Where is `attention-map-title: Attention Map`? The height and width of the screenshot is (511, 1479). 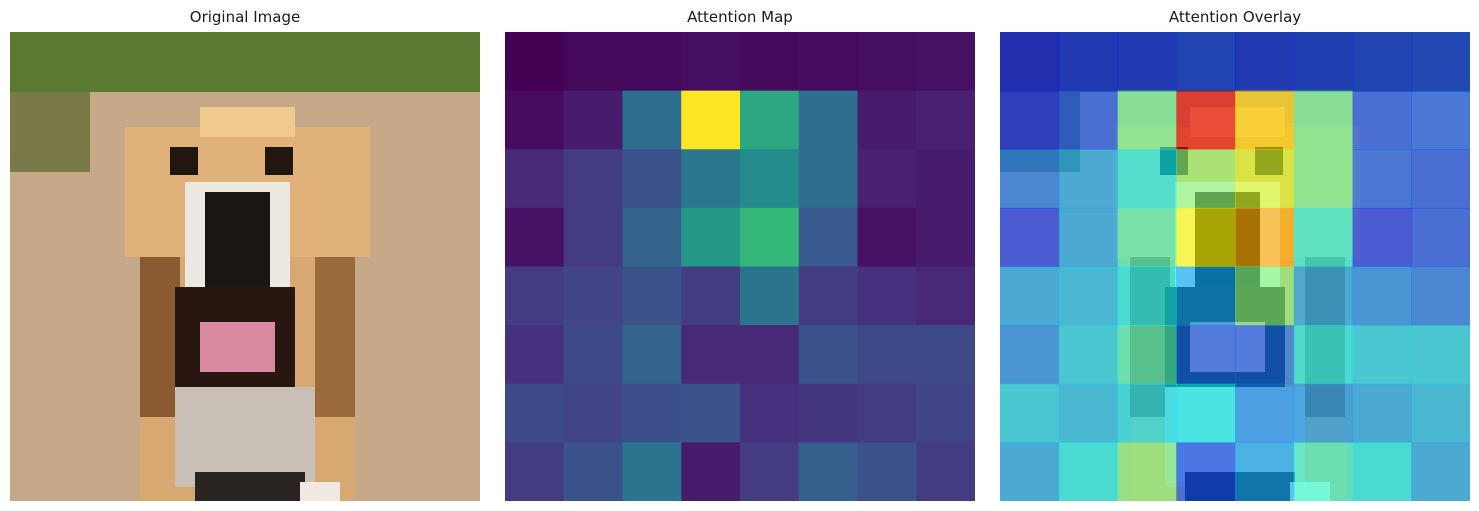
attention-map-title: Attention Map is located at coordinates (740, 17).